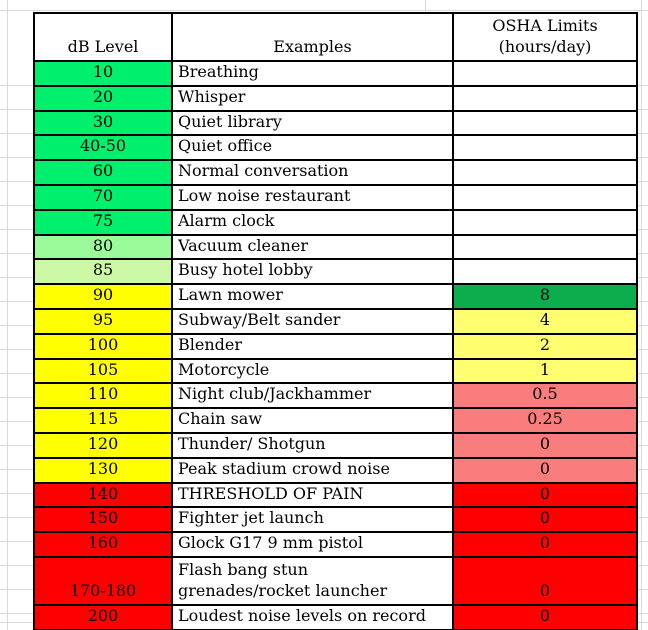 This screenshot has width=648, height=630. I want to click on db-level-cell: 160, so click(103, 544).